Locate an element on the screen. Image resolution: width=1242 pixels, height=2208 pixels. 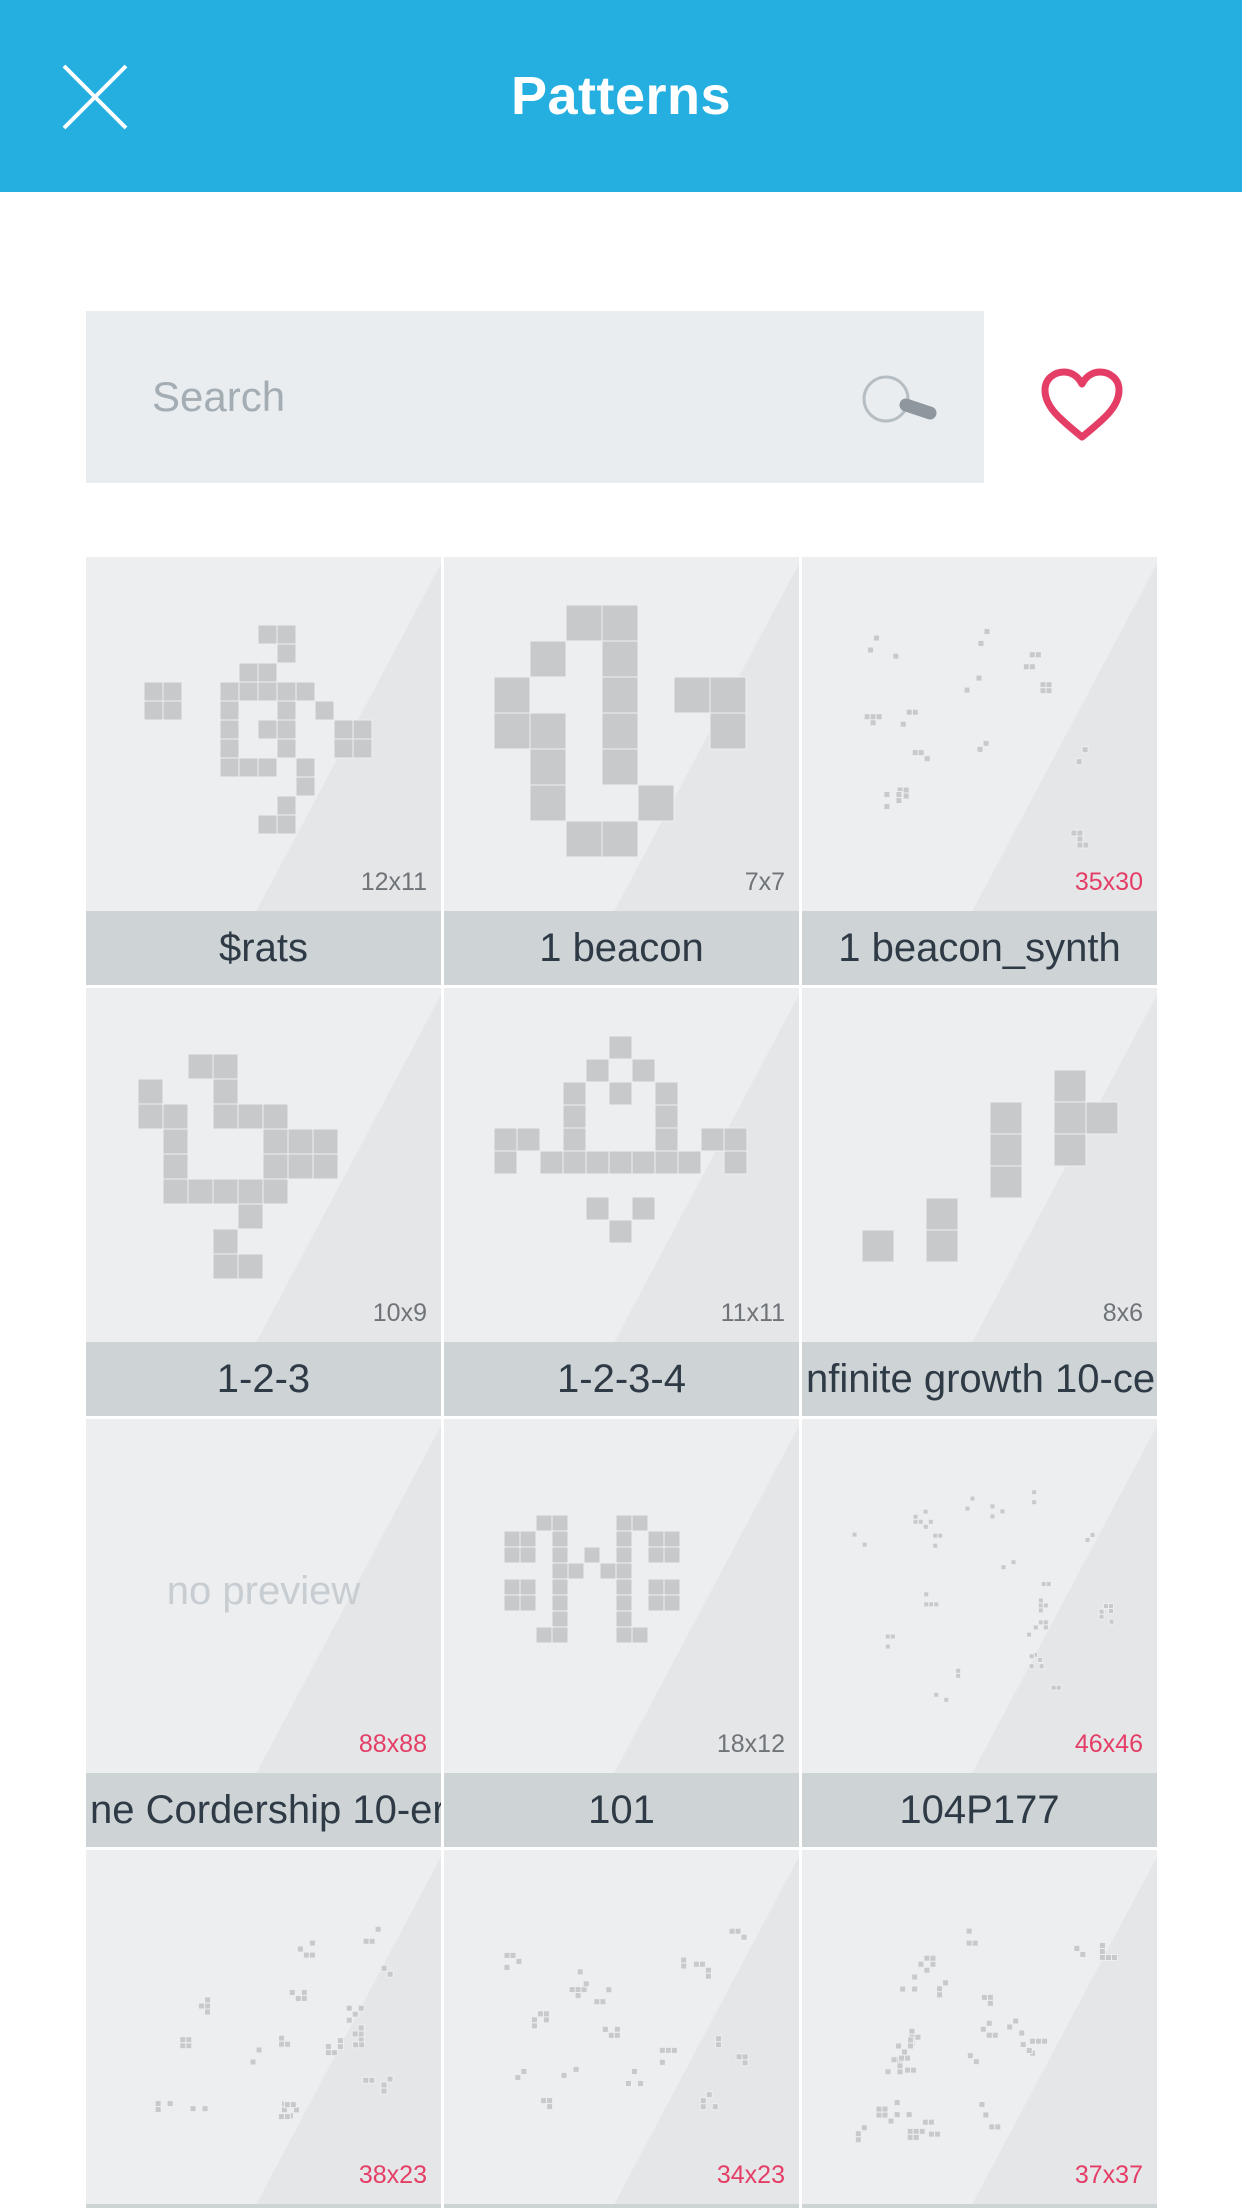
pattern-cell: 10x9 1-2-3 is located at coordinates (263, 1202).